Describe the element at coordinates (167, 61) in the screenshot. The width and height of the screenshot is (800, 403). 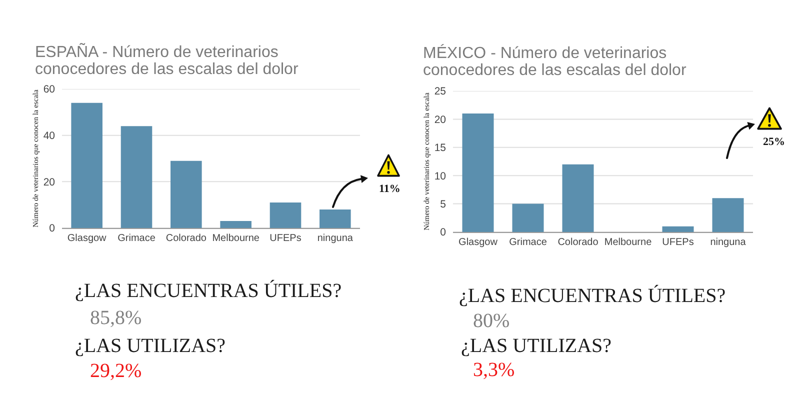
I see `chart-title: ESPAÑA - Número de veterinarios conocedores de las escalas del dolor` at that location.